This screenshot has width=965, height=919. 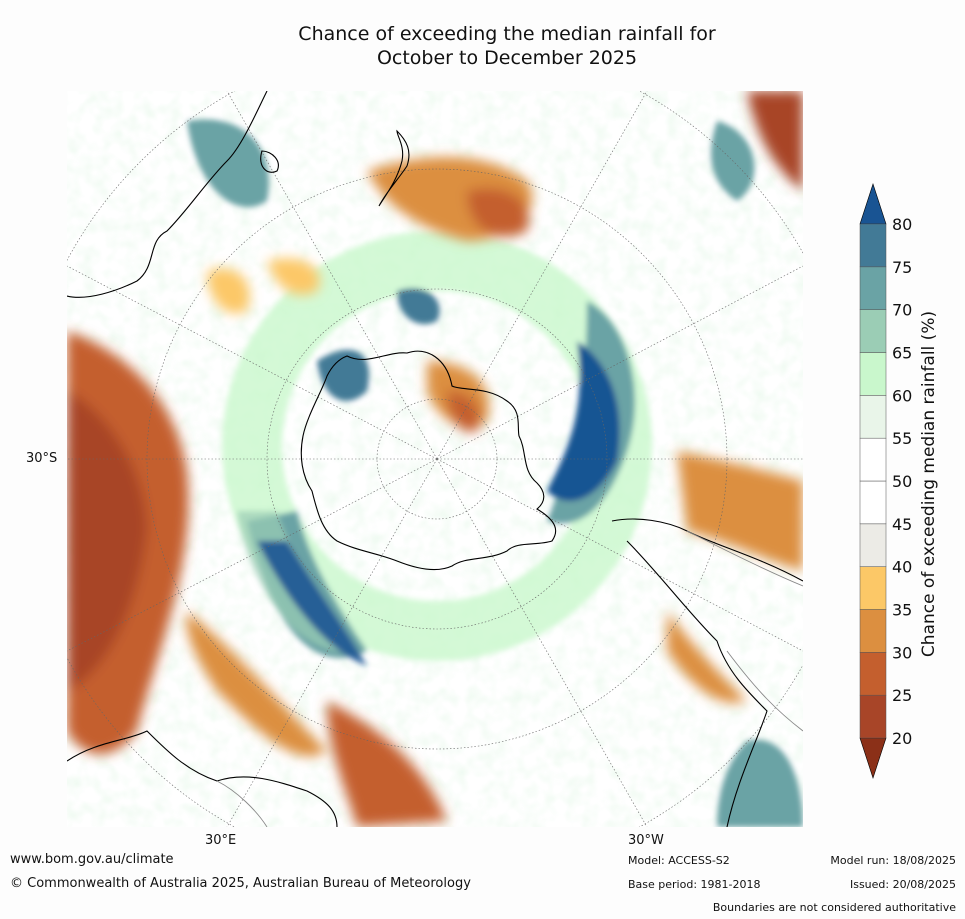 I want to click on colorbar-tick-label: 45, so click(x=902, y=524).